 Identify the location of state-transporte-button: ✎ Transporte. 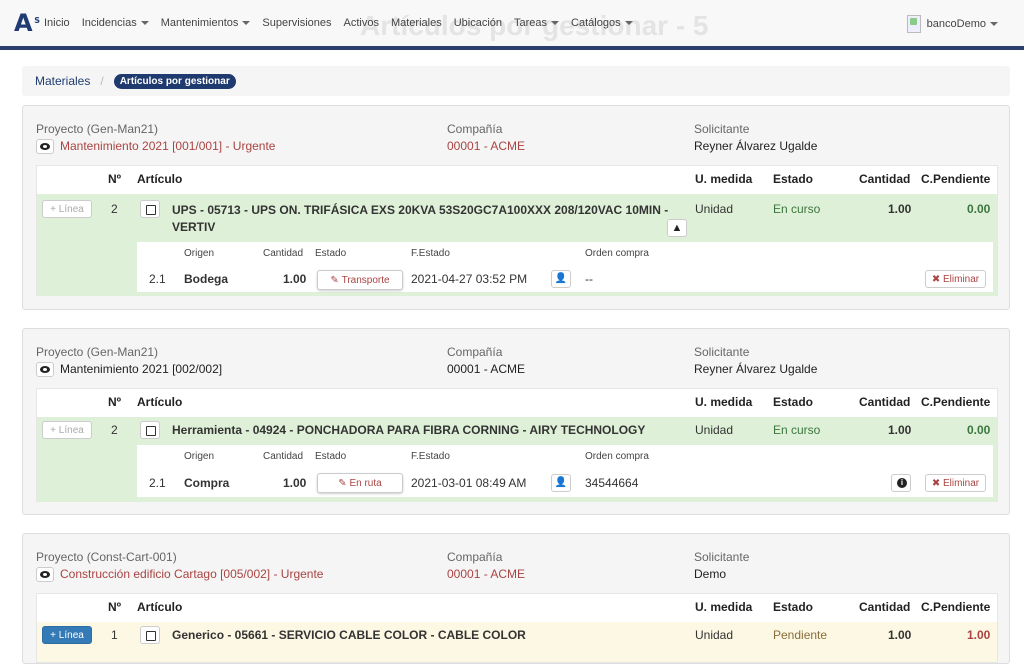
(360, 280).